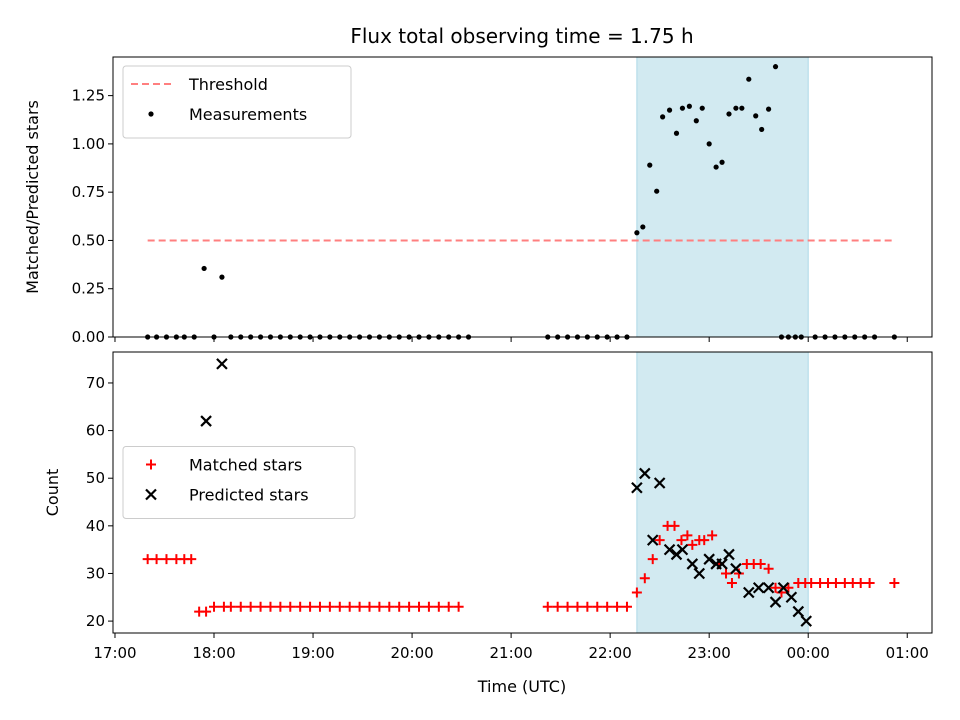 The image size is (960, 720). I want to click on y-axis-label: Count, so click(52, 493).